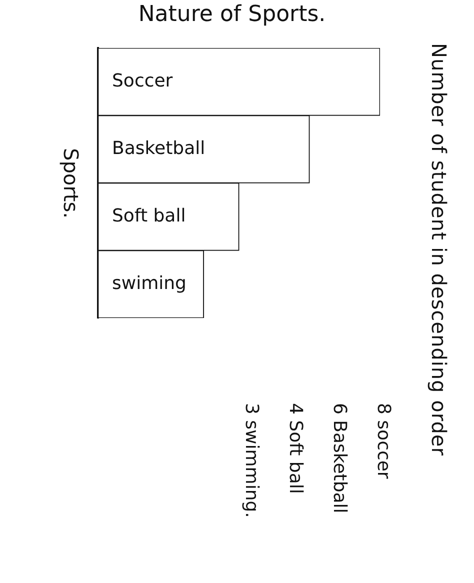 The image size is (474, 583). What do you see at coordinates (149, 215) in the screenshot?
I see `y-tick-label: Soft ball` at bounding box center [149, 215].